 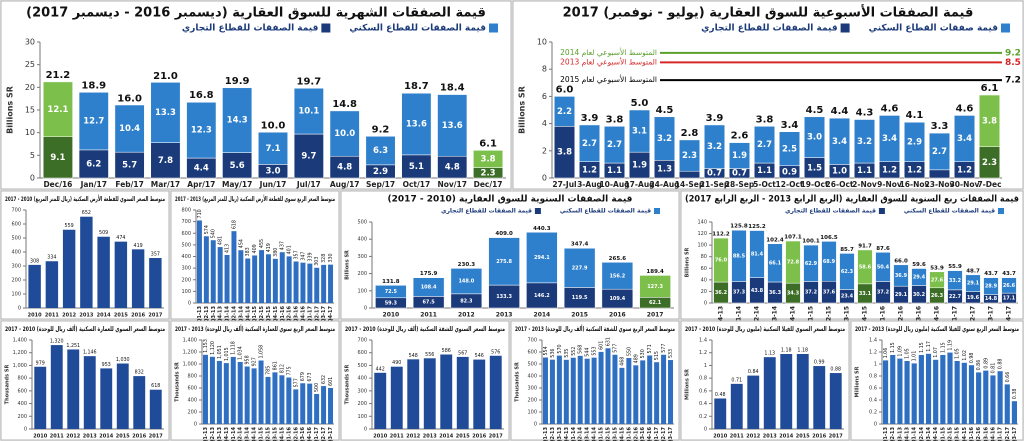 I want to click on segment-label: 1.1, so click(x=864, y=171).